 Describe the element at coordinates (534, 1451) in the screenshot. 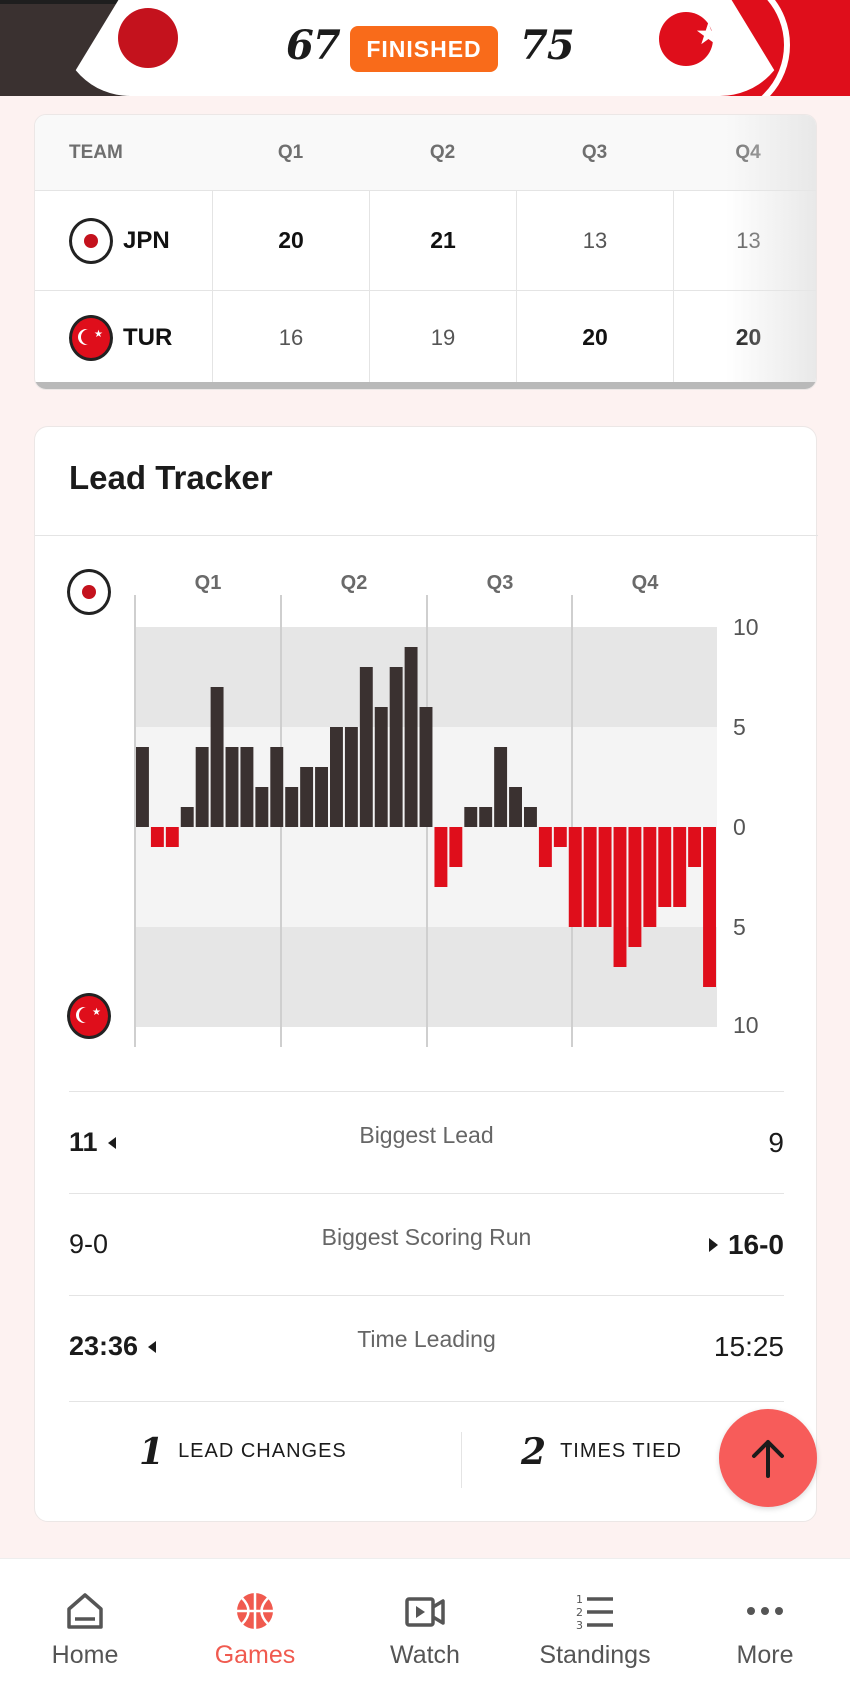

I see `times-tied-count: 2` at that location.